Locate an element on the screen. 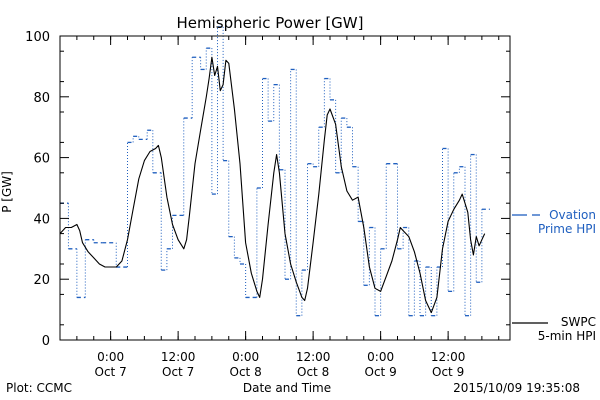 This screenshot has width=600, height=400. x-axis-label: Date and Time is located at coordinates (287, 388).